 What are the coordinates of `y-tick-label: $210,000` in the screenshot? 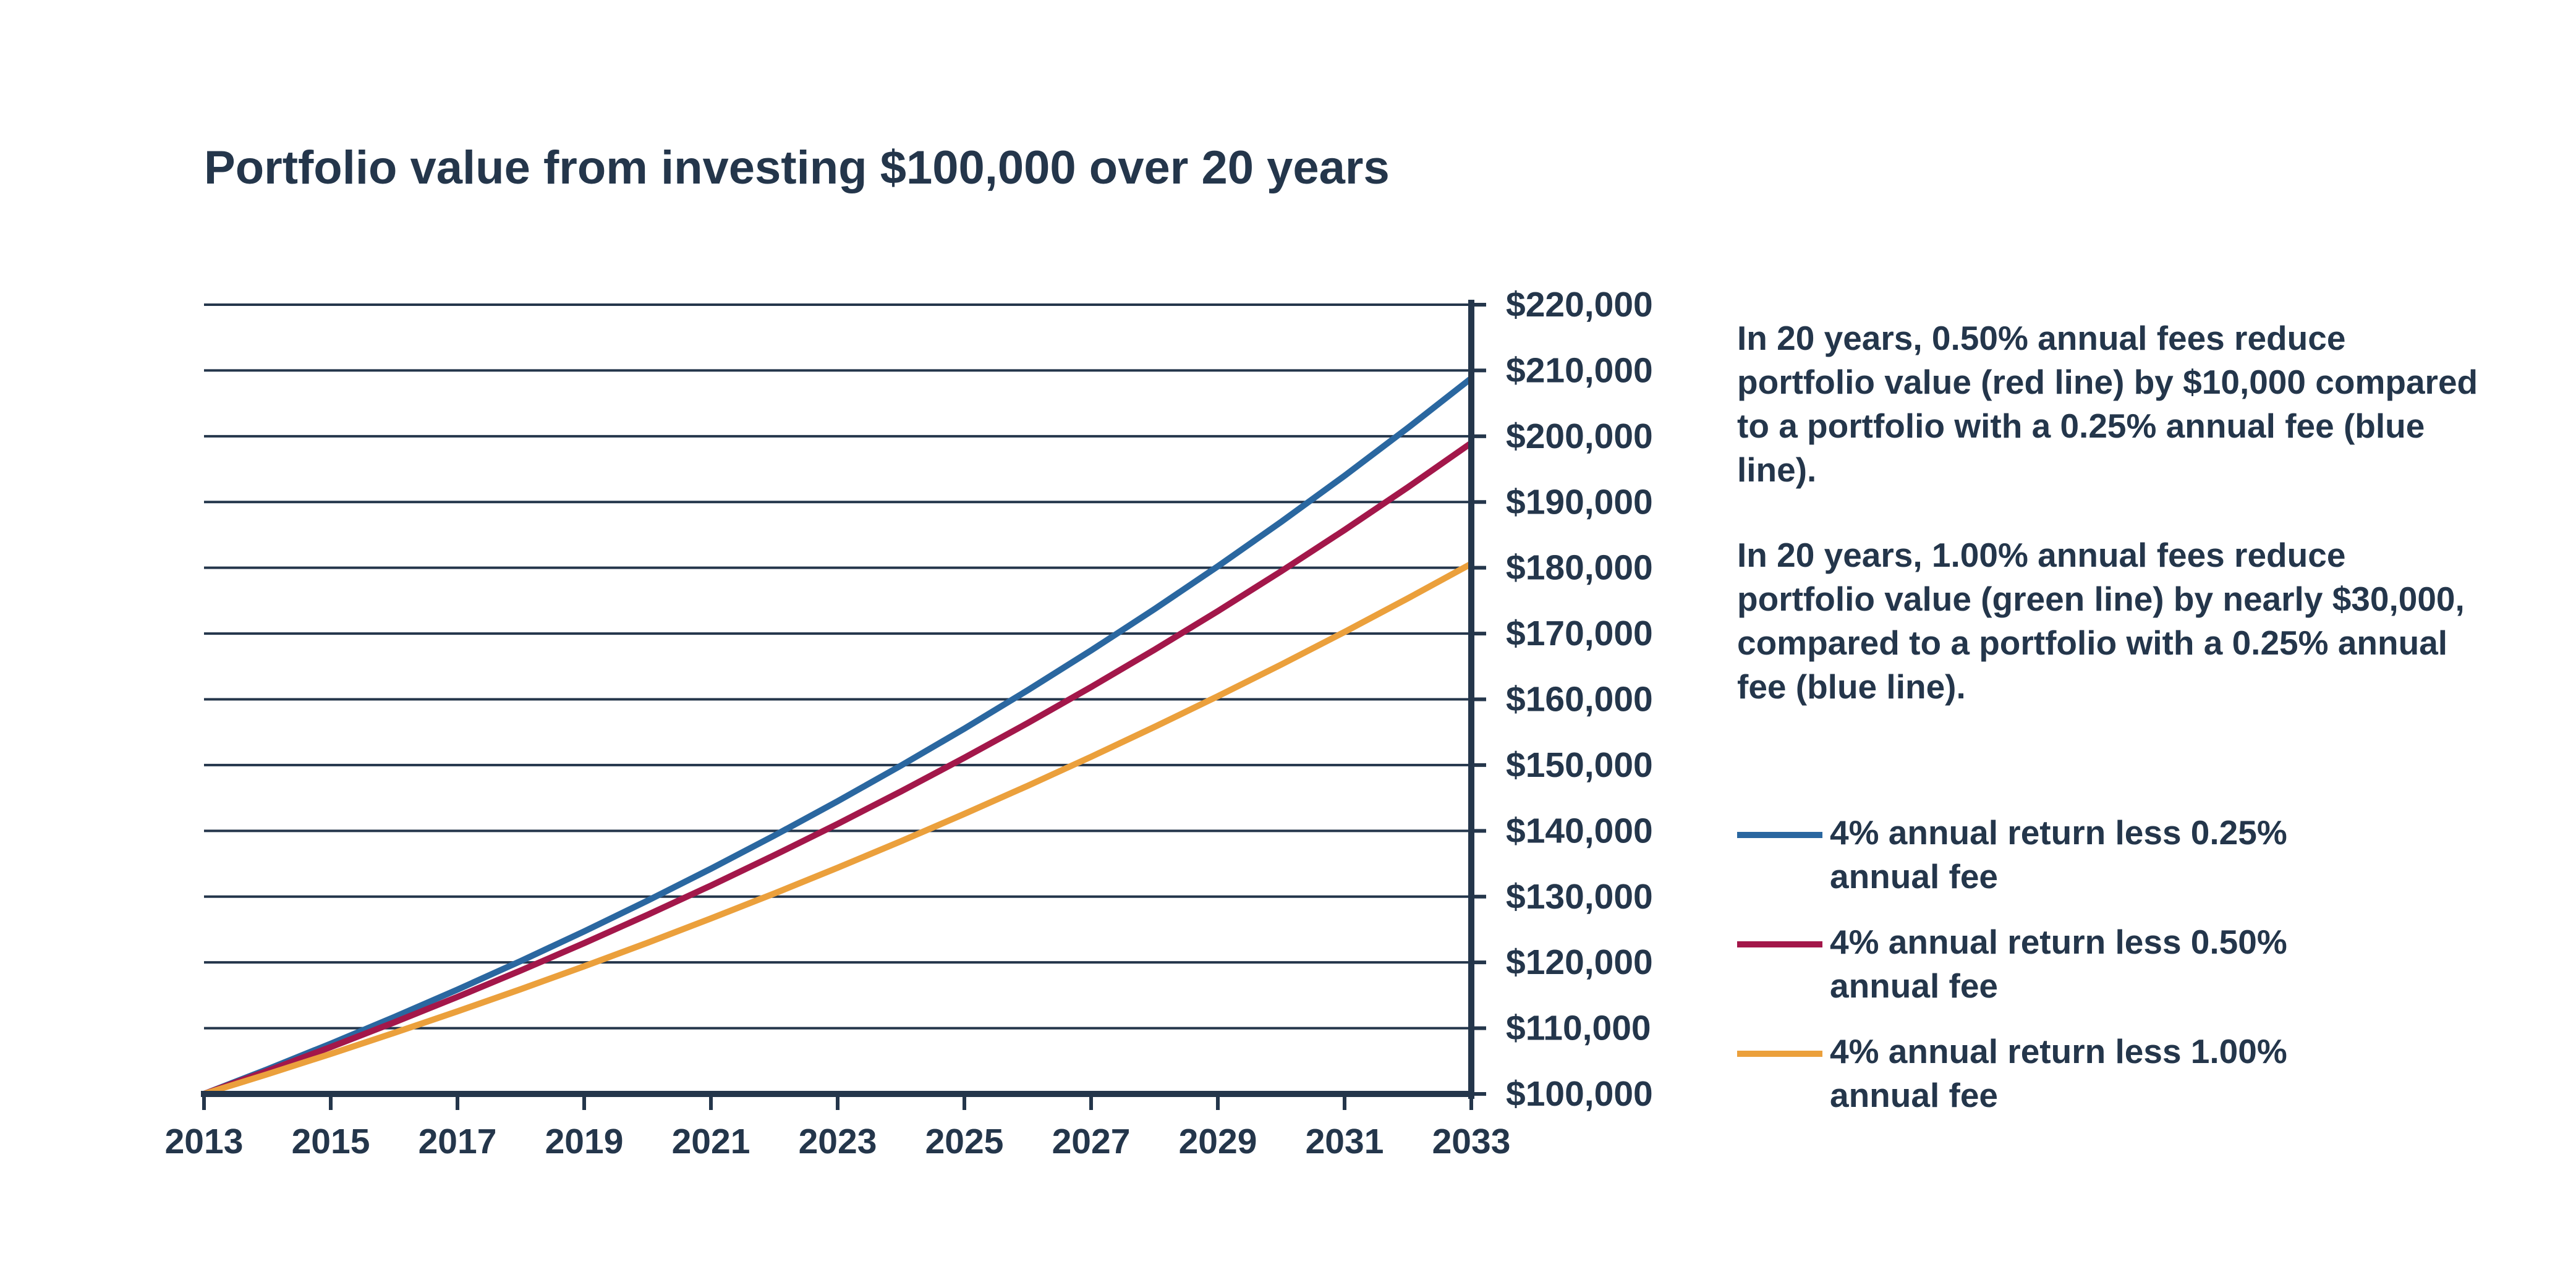 It's located at (1579, 370).